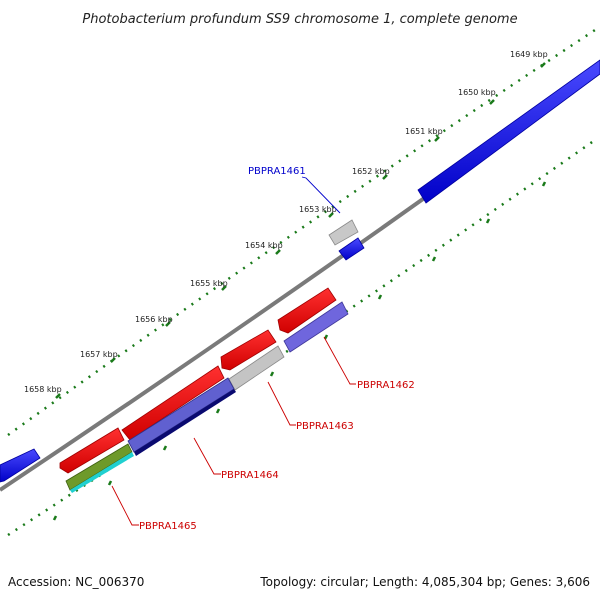 The height and width of the screenshot is (600, 600). What do you see at coordinates (477, 92) in the screenshot?
I see `scale-label: 1650 kbp` at bounding box center [477, 92].